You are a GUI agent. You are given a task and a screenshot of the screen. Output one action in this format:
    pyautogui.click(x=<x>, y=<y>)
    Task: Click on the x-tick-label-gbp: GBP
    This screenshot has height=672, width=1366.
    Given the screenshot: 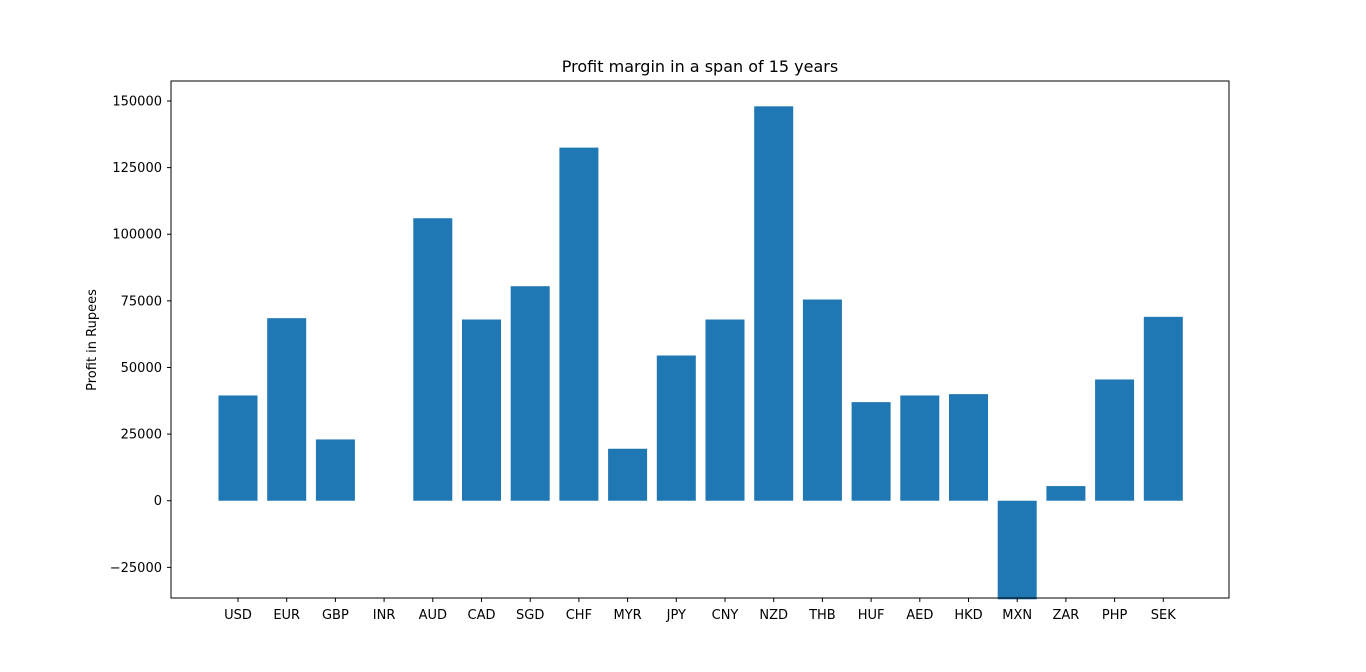 What is the action you would take?
    pyautogui.click(x=335, y=615)
    